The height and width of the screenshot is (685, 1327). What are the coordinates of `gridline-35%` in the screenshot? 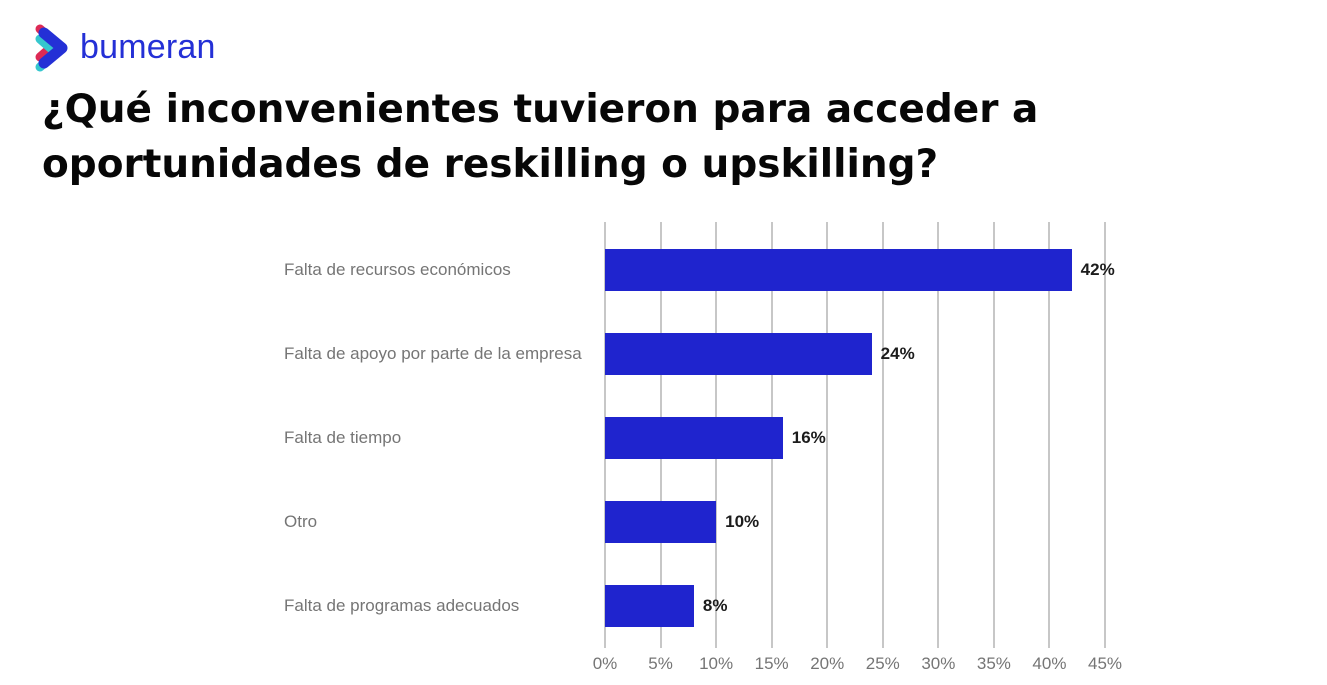 It's located at (993, 435).